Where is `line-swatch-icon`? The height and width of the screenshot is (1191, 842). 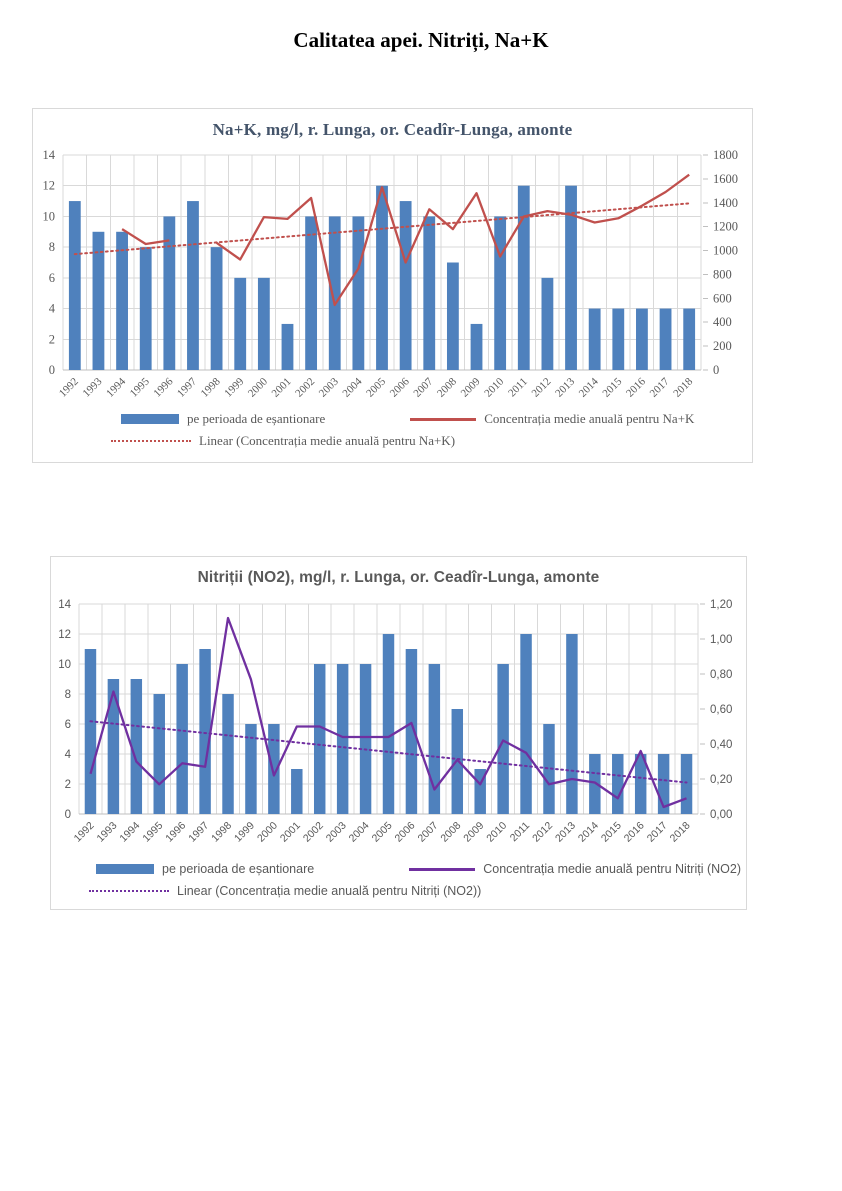
line-swatch-icon is located at coordinates (442, 869).